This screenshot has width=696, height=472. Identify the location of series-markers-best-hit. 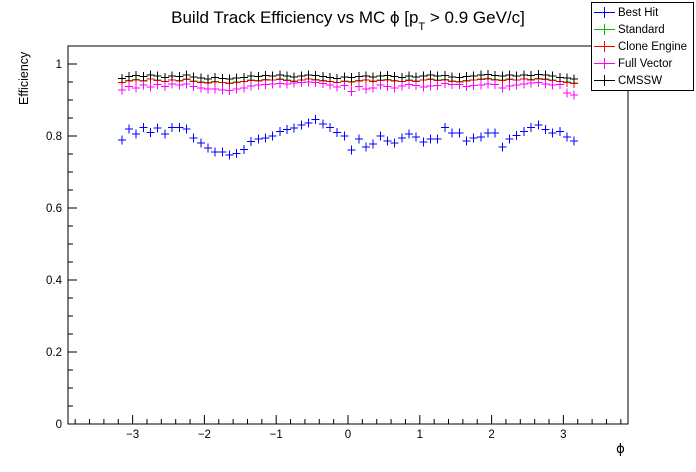
(348, 137).